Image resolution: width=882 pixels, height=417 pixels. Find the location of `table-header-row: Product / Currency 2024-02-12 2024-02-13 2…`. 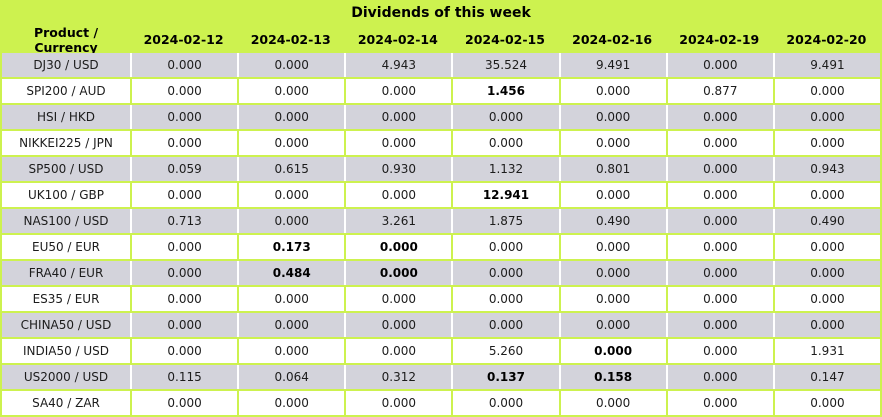

table-header-row: Product / Currency 2024-02-12 2024-02-13 2… is located at coordinates (441, 39).